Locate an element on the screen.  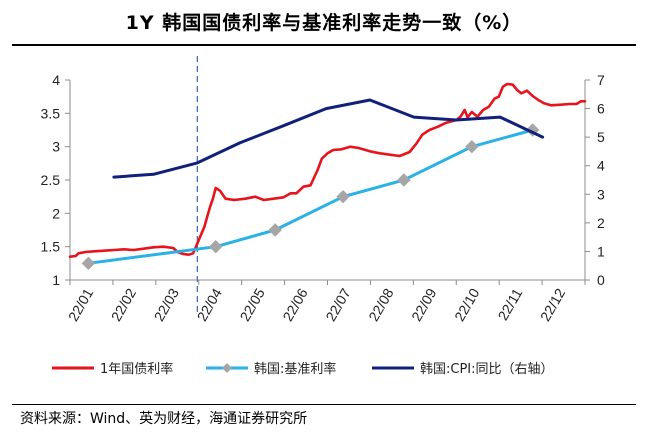
source-divider is located at coordinates (324, 404).